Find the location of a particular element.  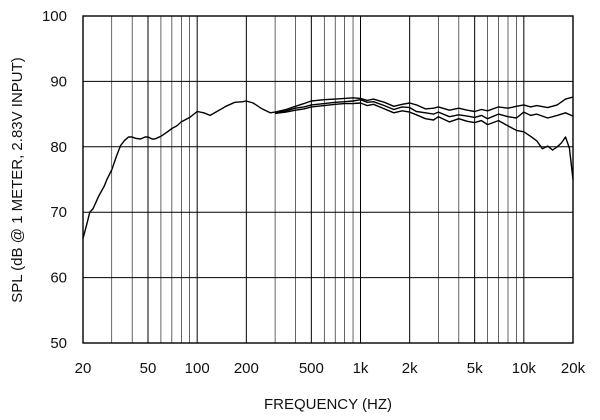

x-tick-label-1: 50 is located at coordinates (148, 368).